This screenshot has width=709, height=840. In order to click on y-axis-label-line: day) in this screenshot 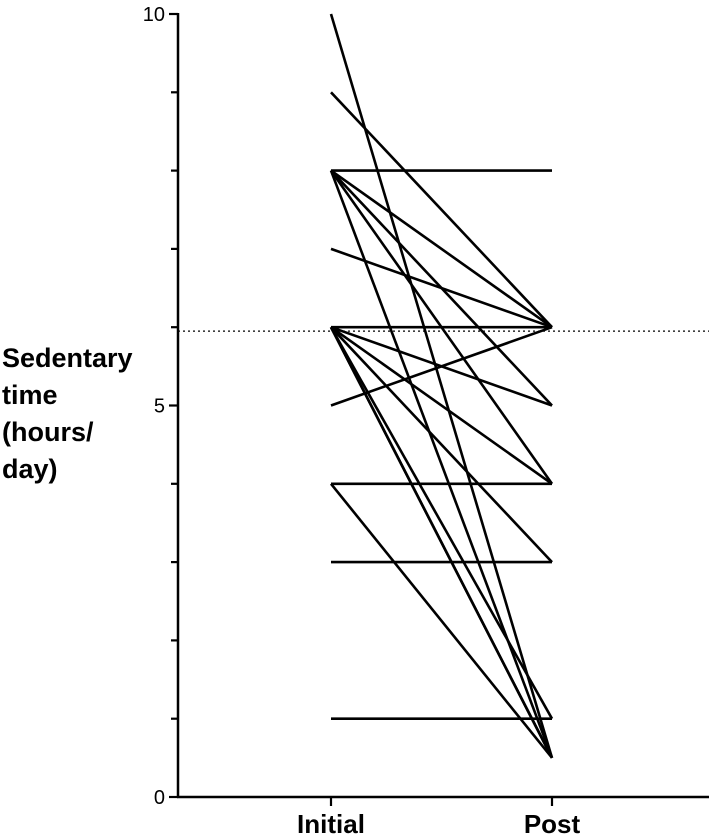, I will do `click(30, 469)`.